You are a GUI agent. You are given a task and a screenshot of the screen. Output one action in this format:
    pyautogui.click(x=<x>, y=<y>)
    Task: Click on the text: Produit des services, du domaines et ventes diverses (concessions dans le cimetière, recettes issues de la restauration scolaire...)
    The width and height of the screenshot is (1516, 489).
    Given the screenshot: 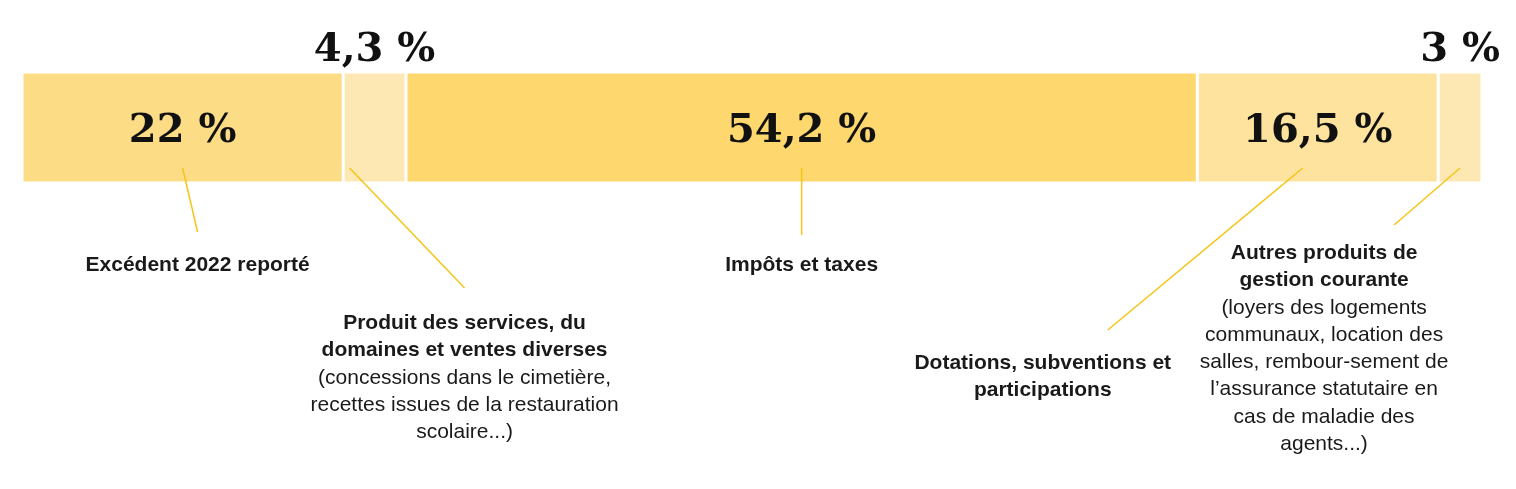 What is the action you would take?
    pyautogui.click(x=464, y=376)
    